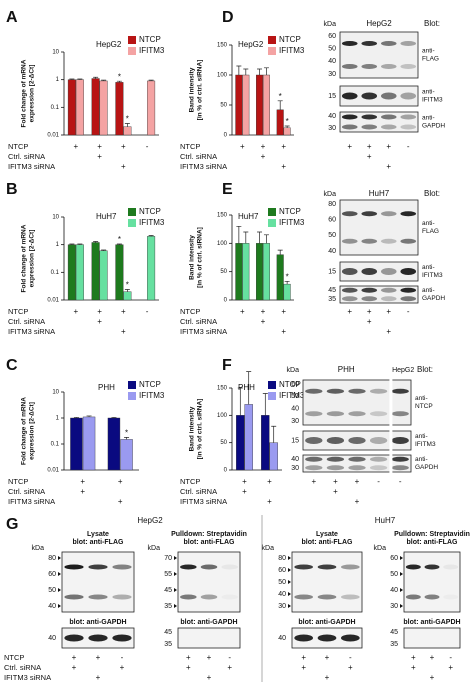 This screenshot has height=687, width=474. What do you see at coordinates (192, 89) in the screenshot?
I see `y-axis-label: Band intensity` at bounding box center [192, 89].